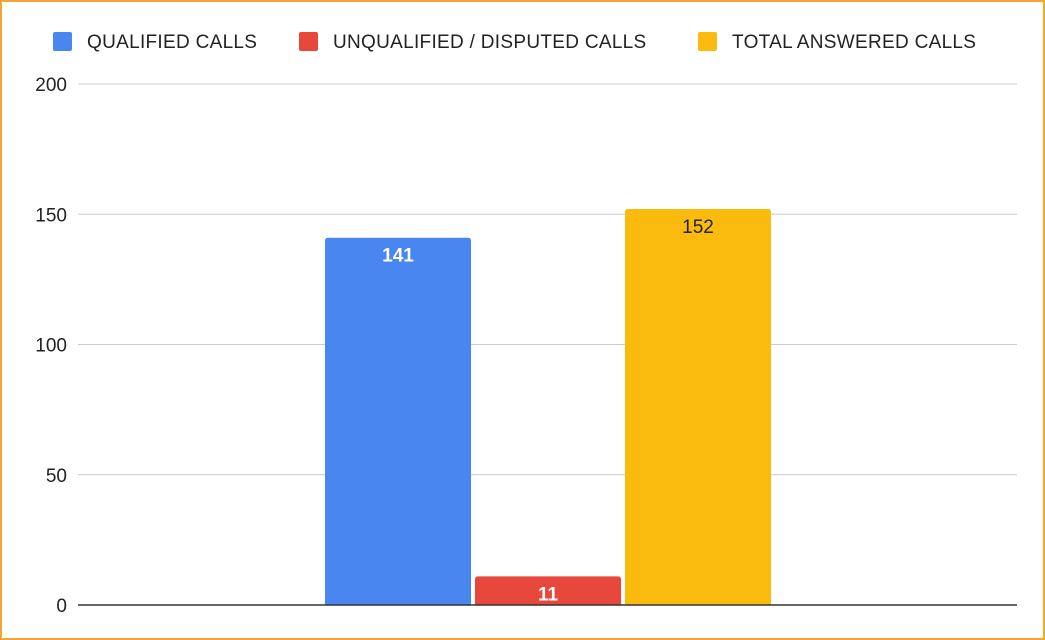  What do you see at coordinates (398, 421) in the screenshot?
I see `bar-qualified-calls` at bounding box center [398, 421].